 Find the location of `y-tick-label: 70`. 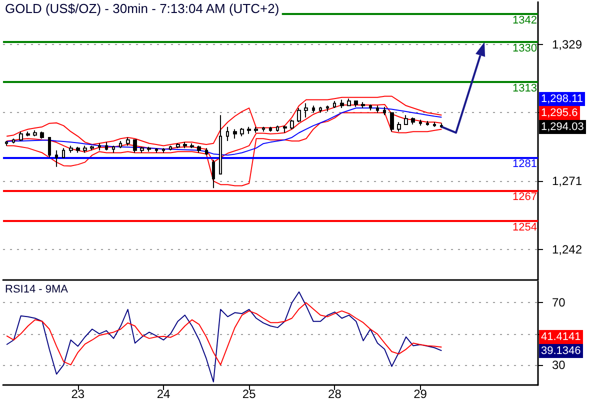

y-tick-label: 70 is located at coordinates (559, 303).